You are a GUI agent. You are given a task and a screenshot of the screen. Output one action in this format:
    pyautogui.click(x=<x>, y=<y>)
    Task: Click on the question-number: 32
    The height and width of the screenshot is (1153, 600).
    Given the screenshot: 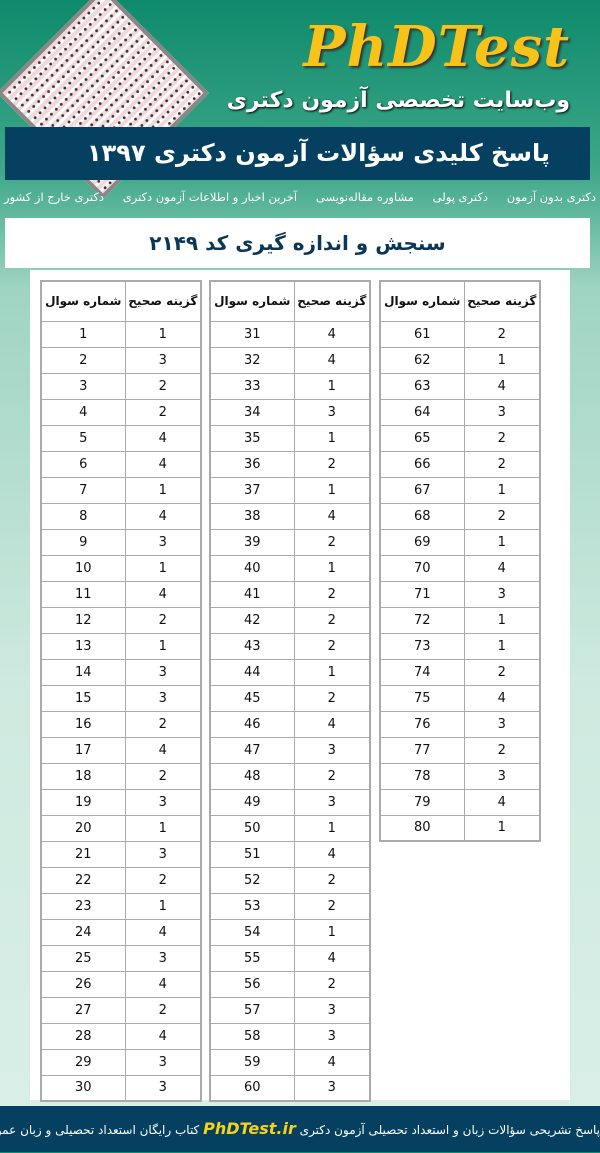 What is the action you would take?
    pyautogui.click(x=252, y=360)
    